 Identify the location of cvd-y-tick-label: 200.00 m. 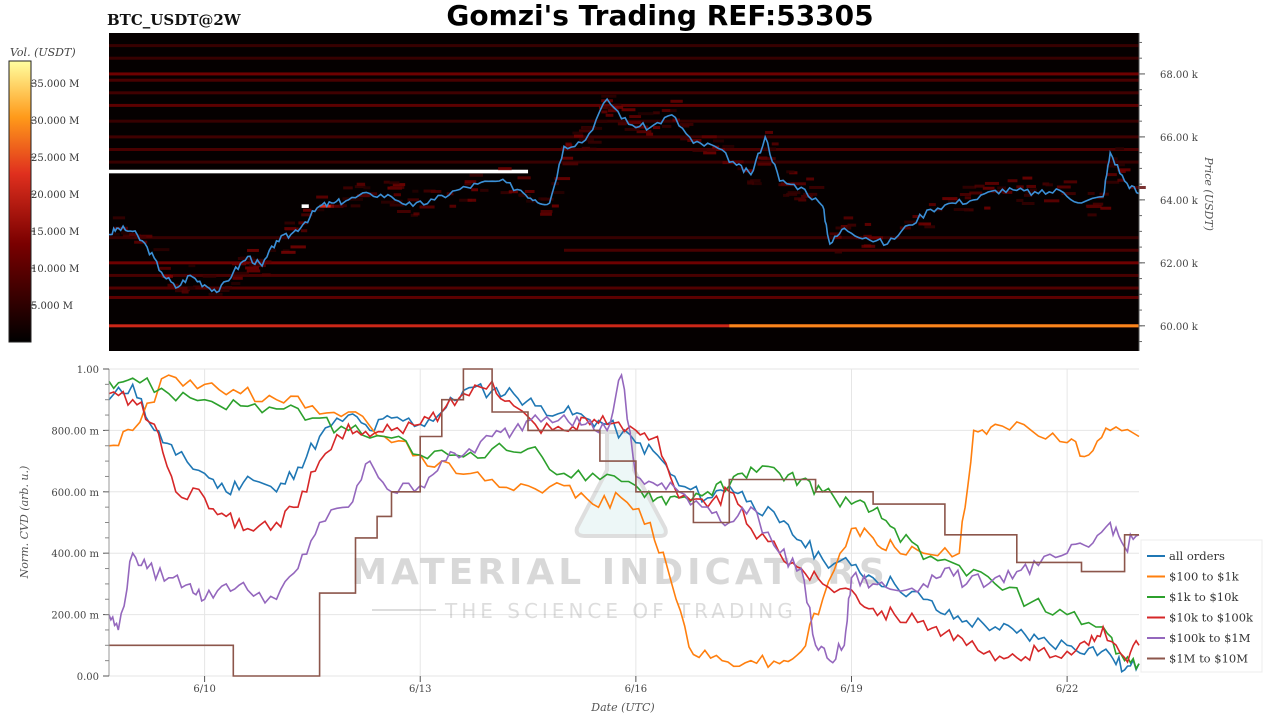
(75, 616).